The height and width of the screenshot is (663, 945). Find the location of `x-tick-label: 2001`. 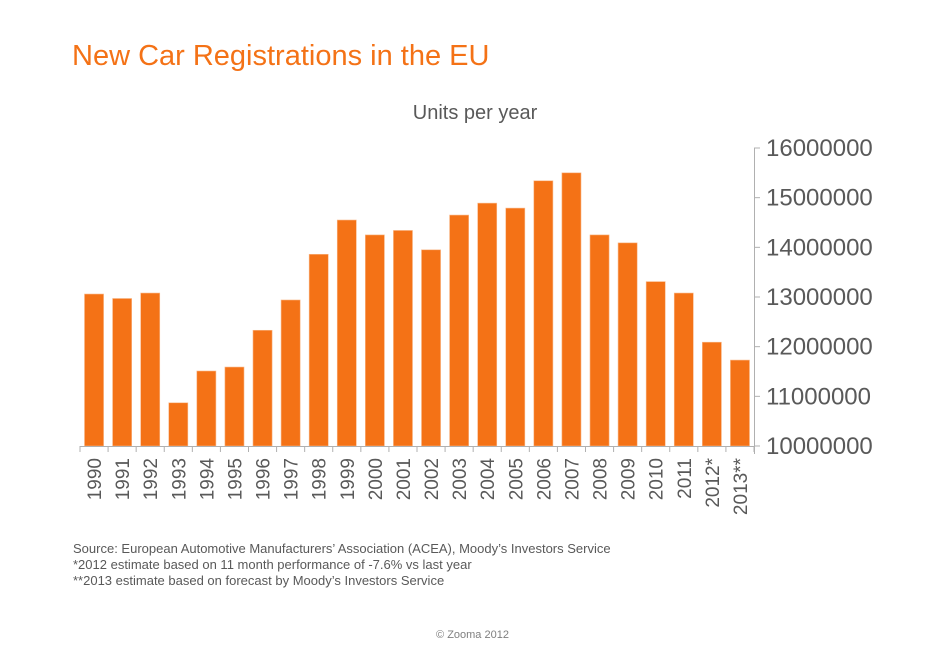

x-tick-label: 2001 is located at coordinates (404, 479).